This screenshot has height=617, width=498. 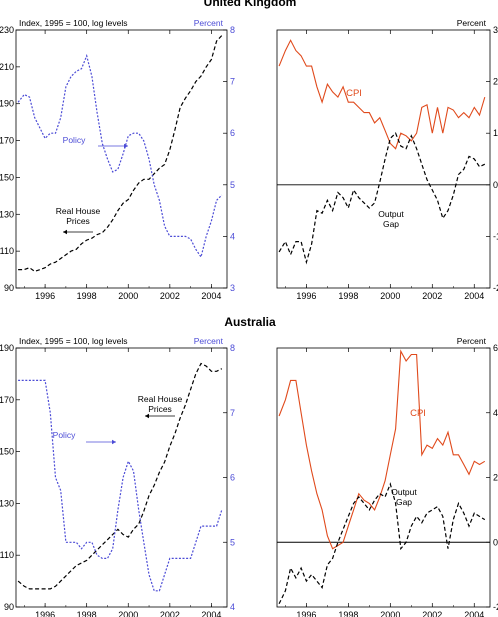 What do you see at coordinates (250, 4) in the screenshot?
I see `section-title-uk: United Kingdom` at bounding box center [250, 4].